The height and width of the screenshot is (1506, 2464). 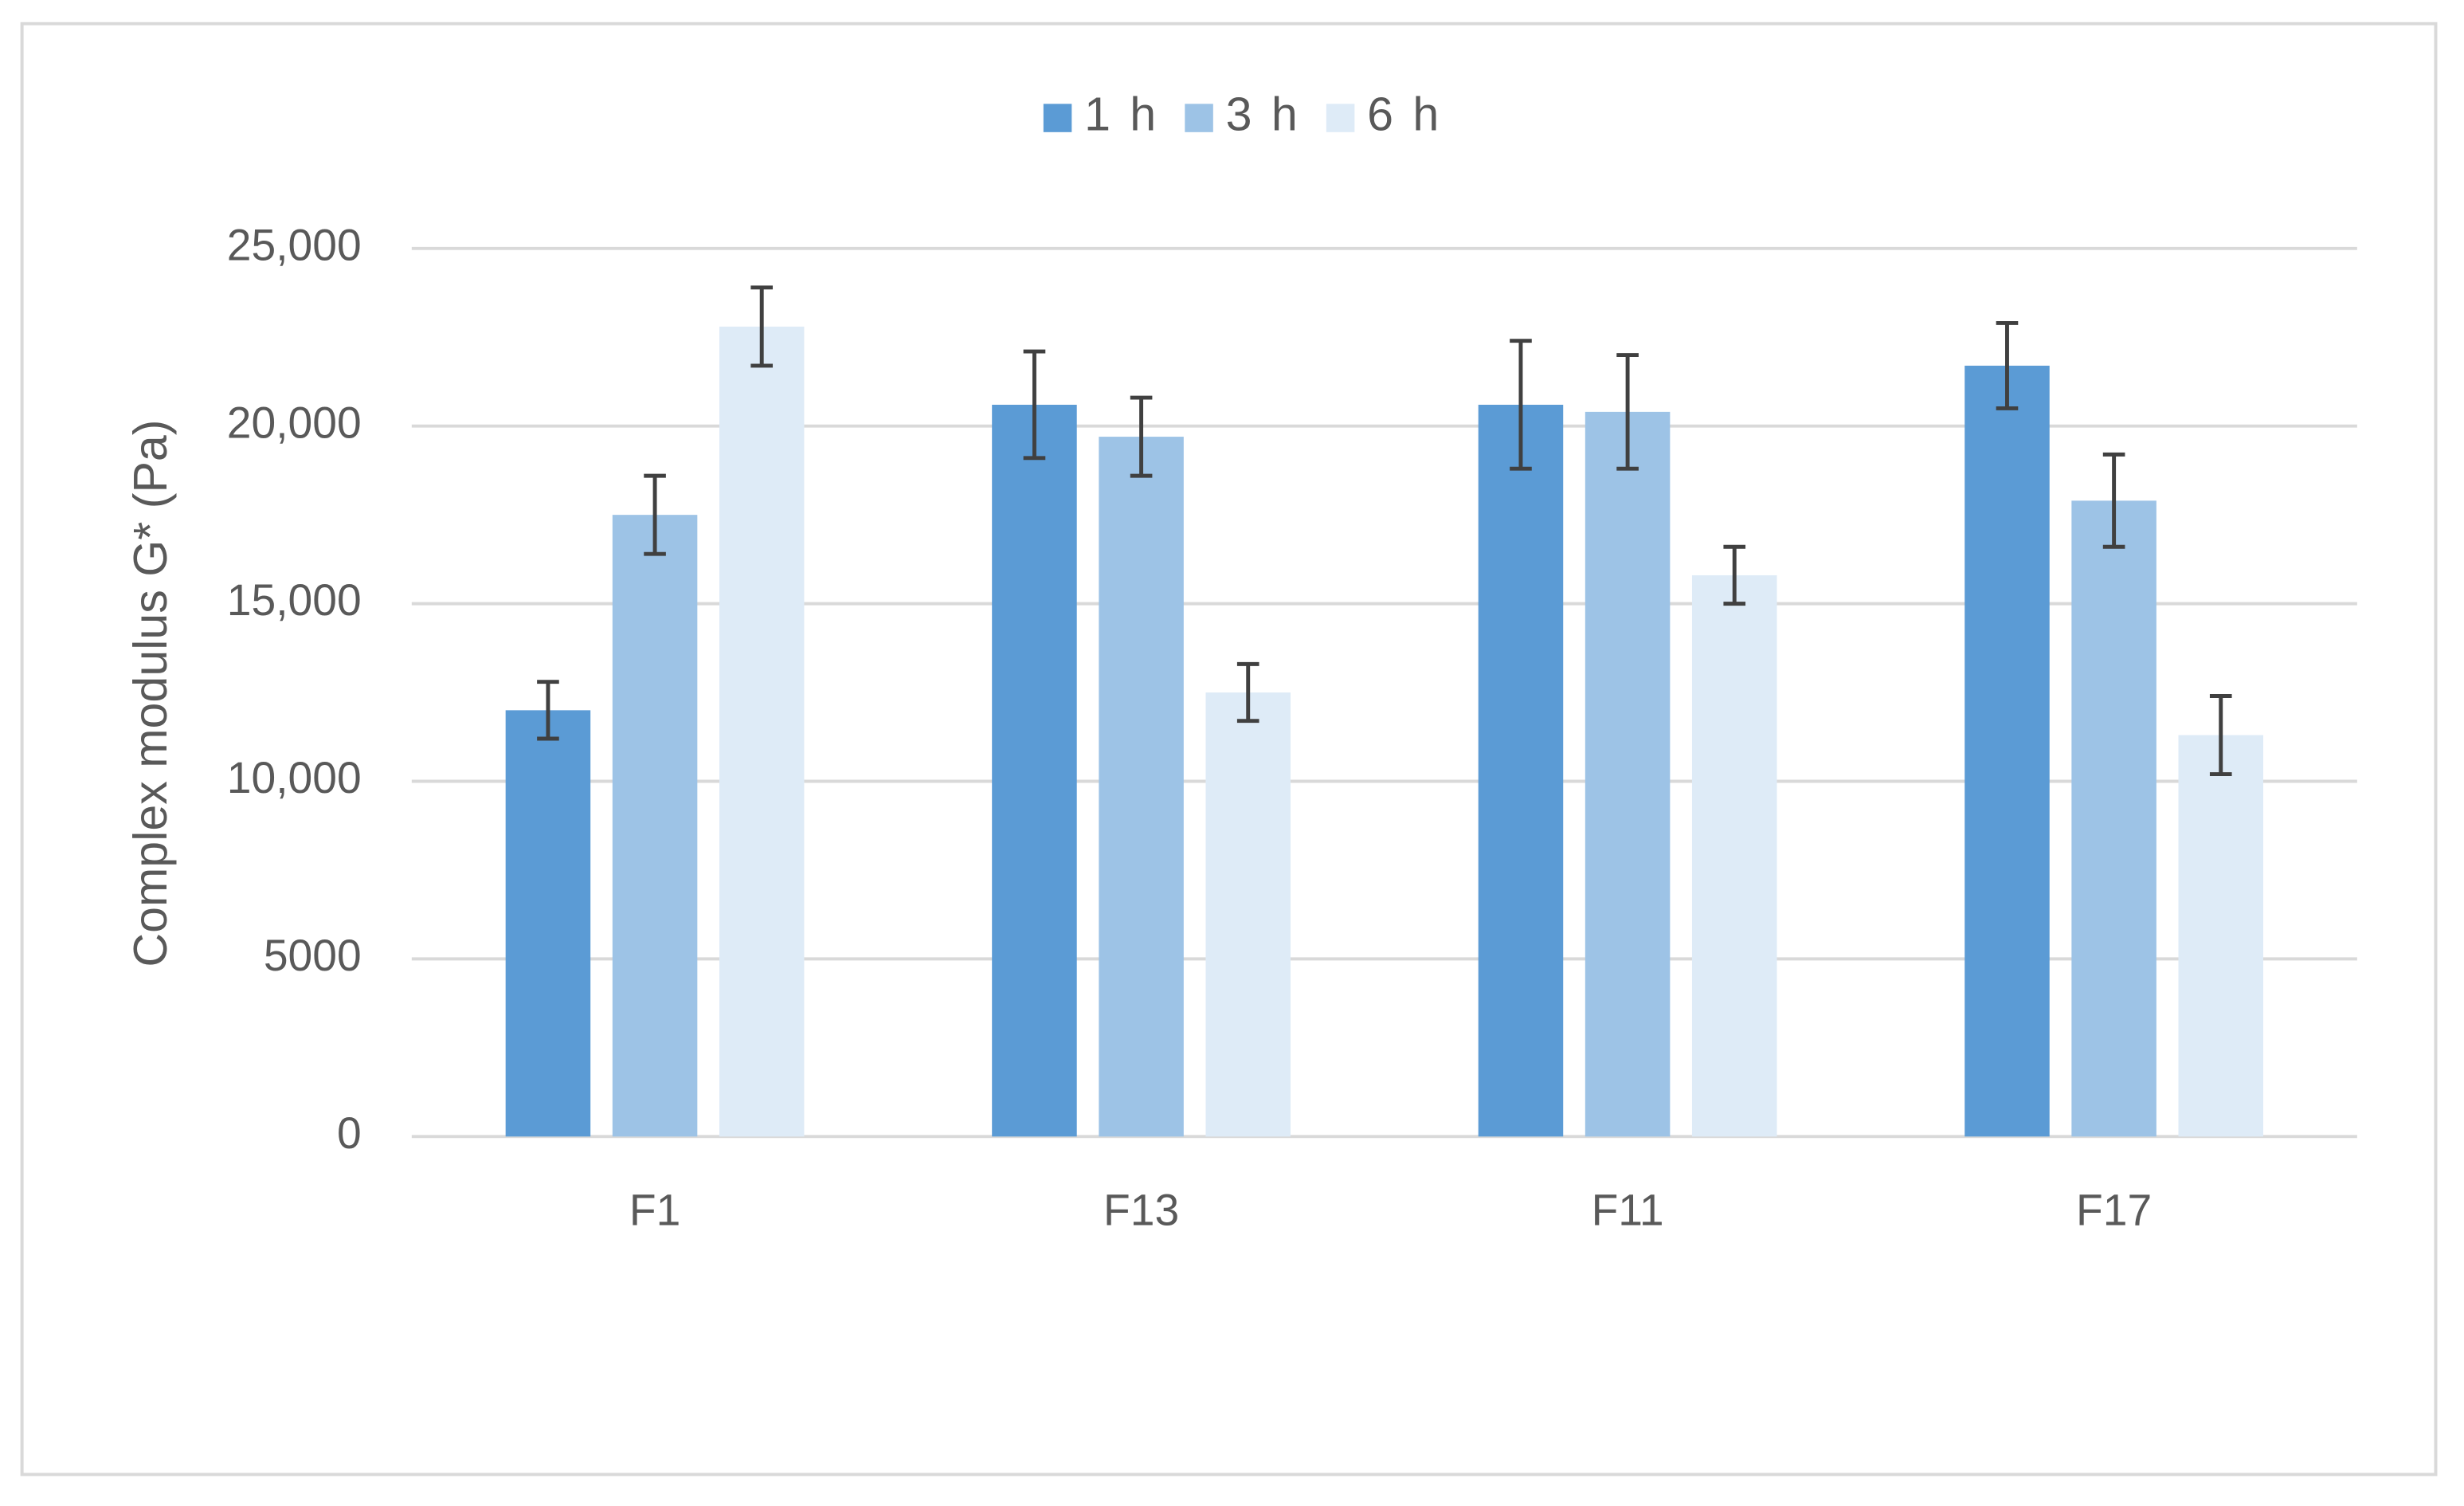 What do you see at coordinates (294, 777) in the screenshot?
I see `y-tick-label: 10,000` at bounding box center [294, 777].